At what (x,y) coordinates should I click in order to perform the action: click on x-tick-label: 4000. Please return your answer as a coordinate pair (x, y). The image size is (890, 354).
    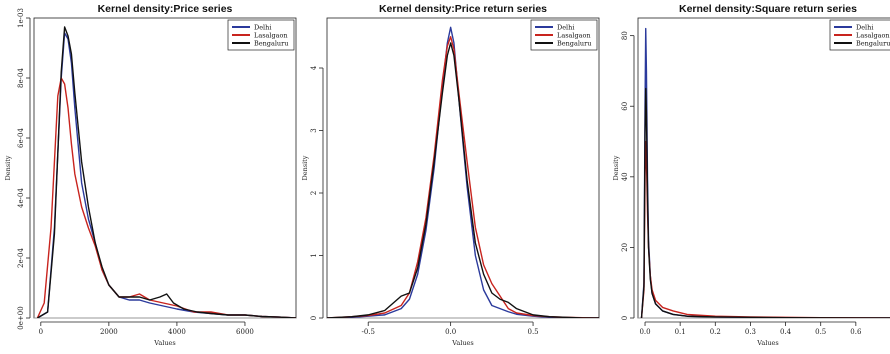
    Looking at the image, I should click on (177, 332).